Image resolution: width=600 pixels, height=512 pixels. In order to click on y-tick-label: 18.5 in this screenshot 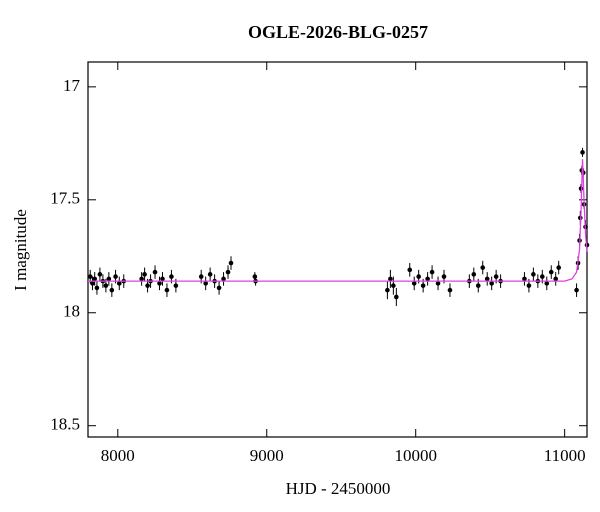, I will do `click(65, 424)`.